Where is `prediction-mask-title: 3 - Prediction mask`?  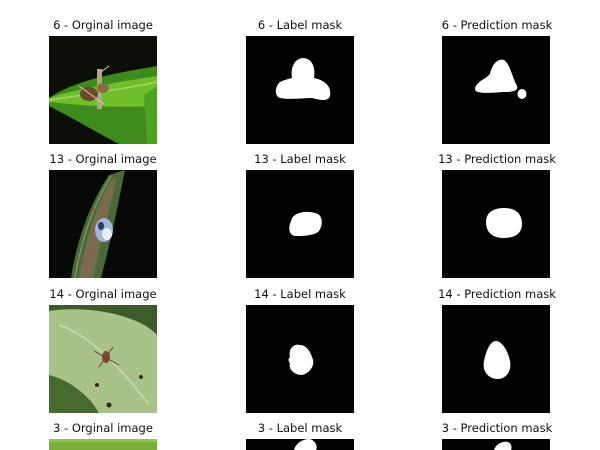
prediction-mask-title: 3 - Prediction mask is located at coordinates (497, 428).